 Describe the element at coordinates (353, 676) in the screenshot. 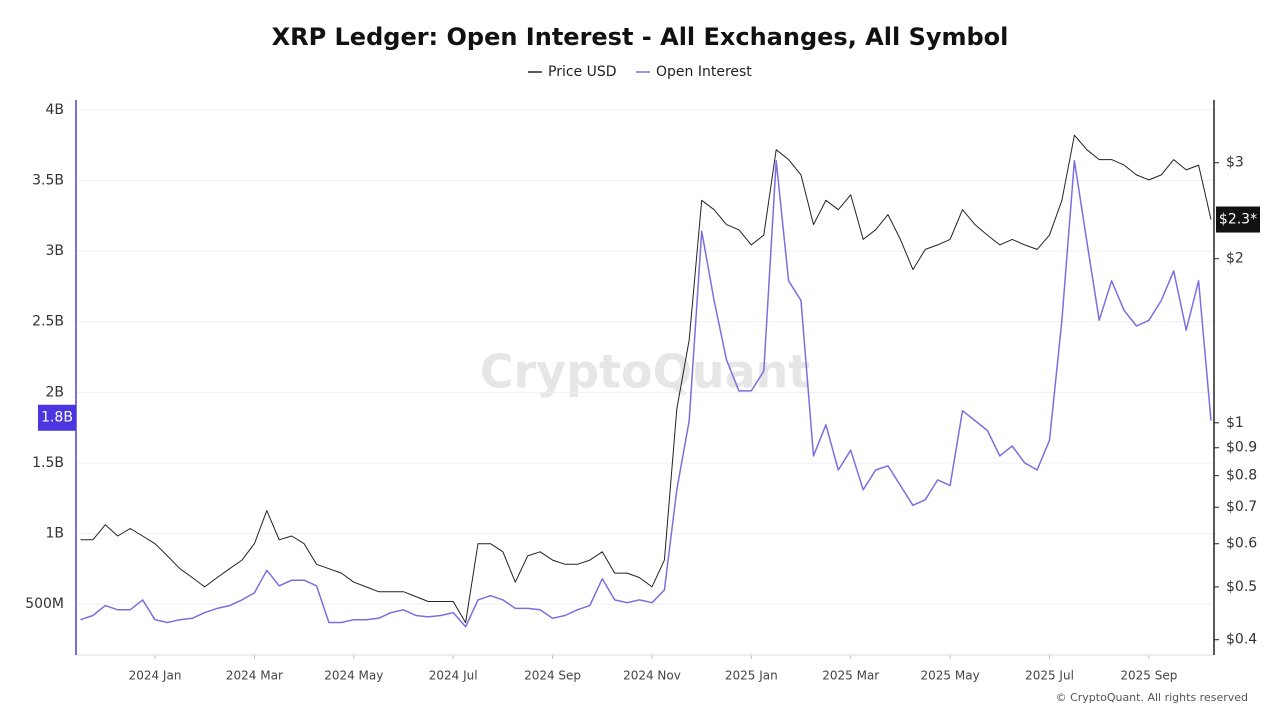

I see `x-tick-label: 2024 May` at that location.